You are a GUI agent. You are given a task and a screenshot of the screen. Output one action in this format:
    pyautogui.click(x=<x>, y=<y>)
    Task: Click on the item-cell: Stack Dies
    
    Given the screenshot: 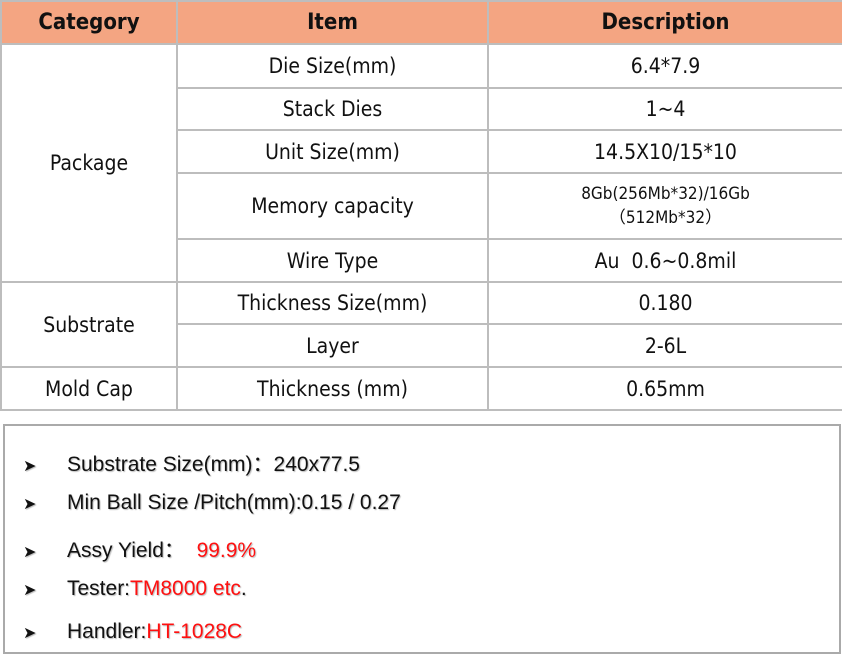 What is the action you would take?
    pyautogui.click(x=332, y=109)
    